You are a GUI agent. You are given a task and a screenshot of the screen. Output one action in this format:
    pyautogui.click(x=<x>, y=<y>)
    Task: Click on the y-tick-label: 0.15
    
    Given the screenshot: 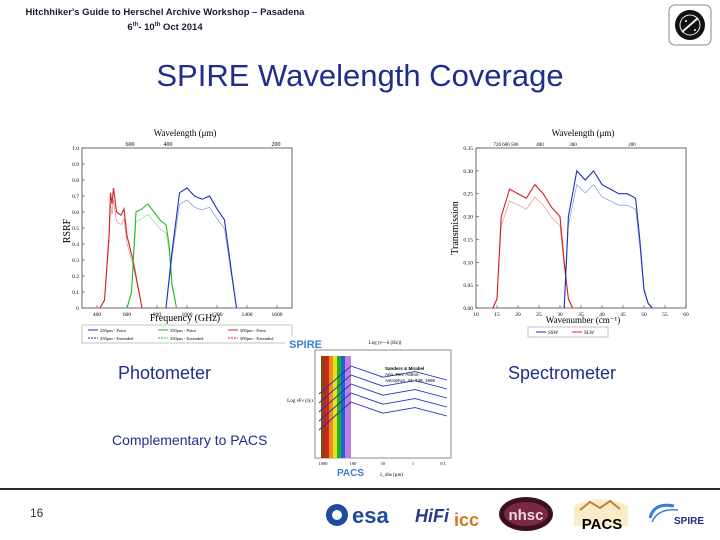 What is the action you would take?
    pyautogui.click(x=468, y=240)
    